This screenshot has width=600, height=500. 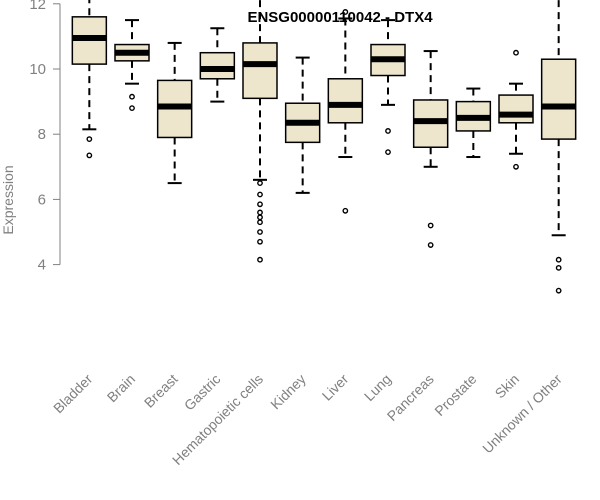 What do you see at coordinates (522, 414) in the screenshot?
I see `x-tick-label: Unknown / Other` at bounding box center [522, 414].